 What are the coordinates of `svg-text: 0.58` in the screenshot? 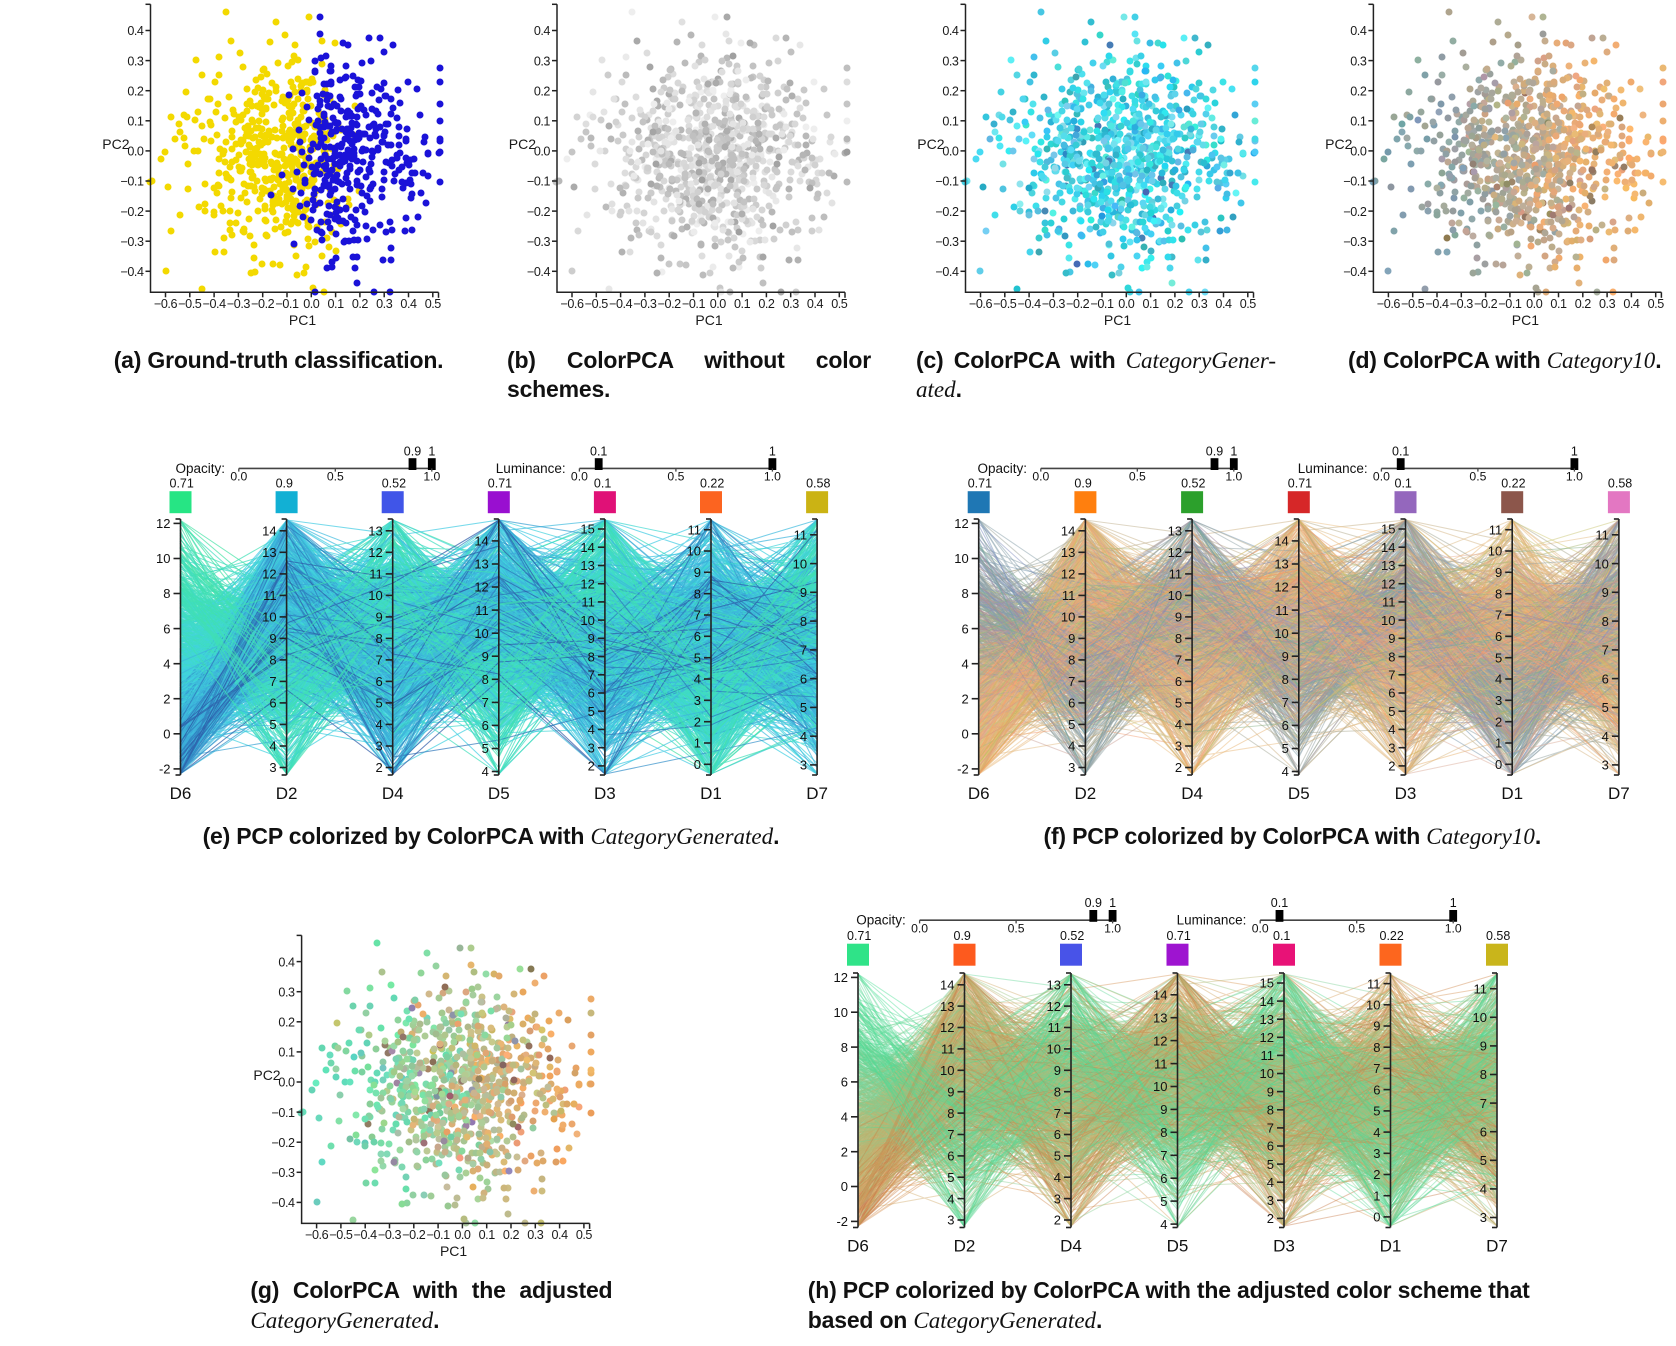 It's located at (1620, 484).